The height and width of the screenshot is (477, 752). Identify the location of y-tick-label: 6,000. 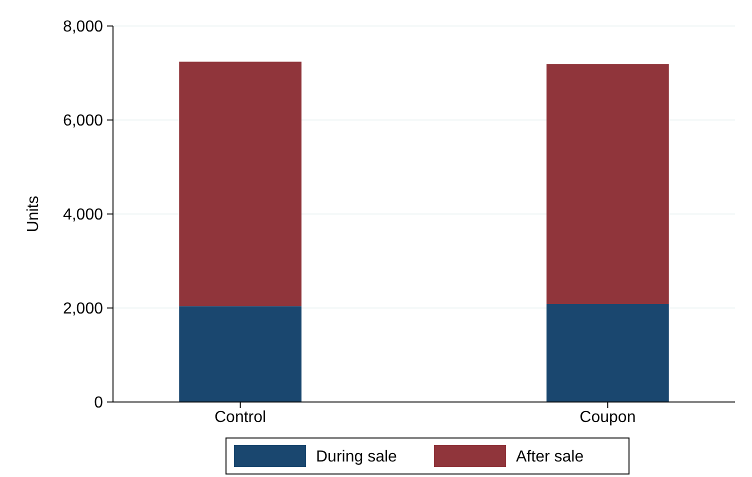
(83, 121).